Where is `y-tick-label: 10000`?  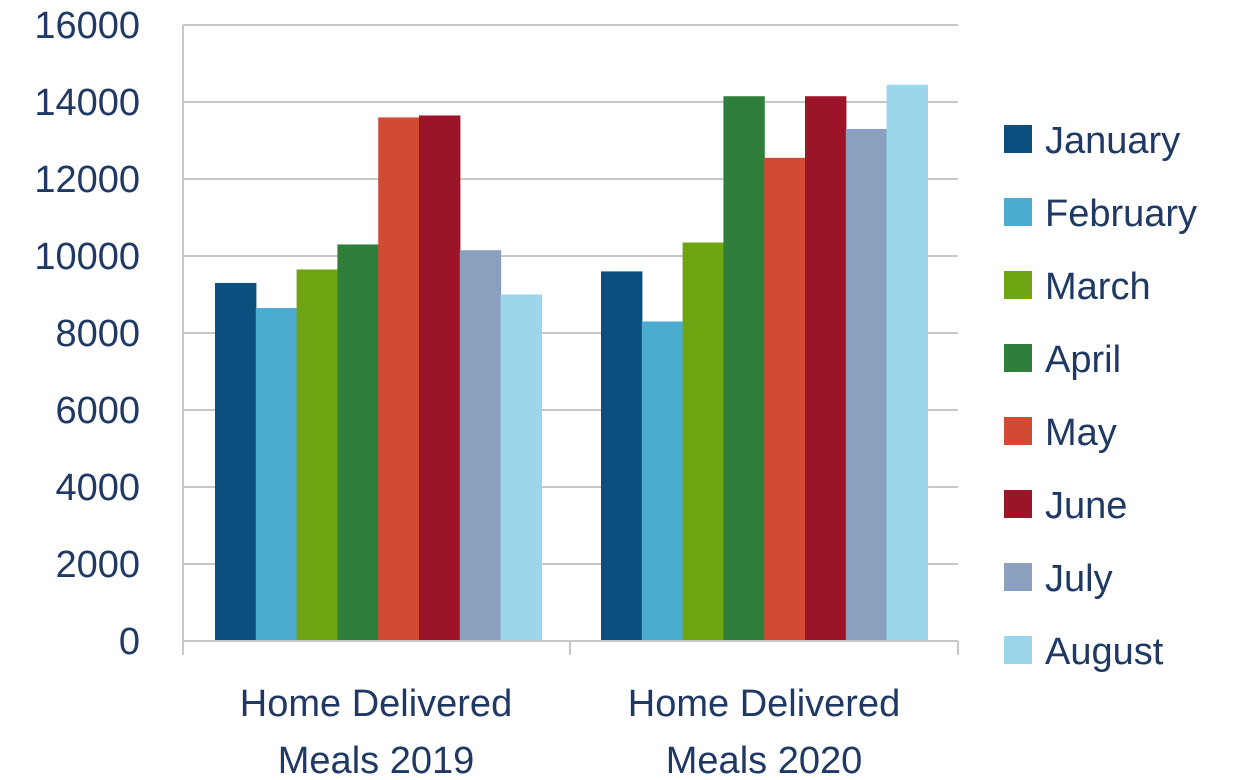 y-tick-label: 10000 is located at coordinates (87, 257).